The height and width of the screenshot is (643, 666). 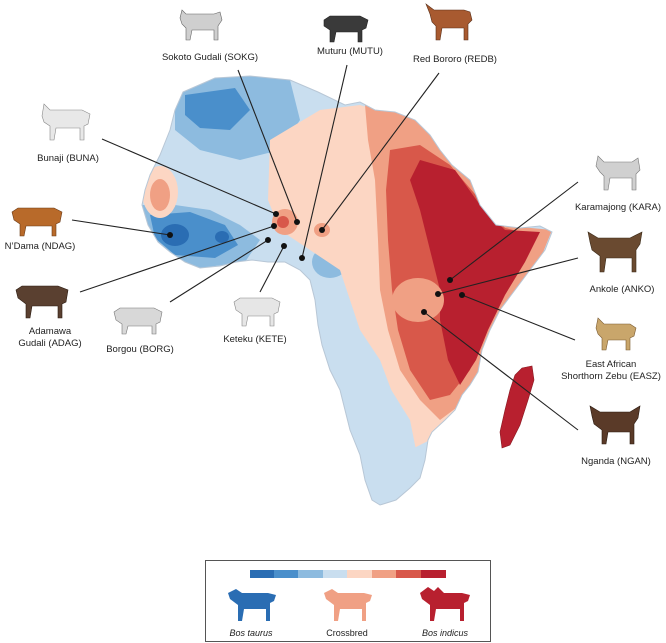 What do you see at coordinates (455, 59) in the screenshot?
I see `breed-label-redb: Red Bororo (REDB)` at bounding box center [455, 59].